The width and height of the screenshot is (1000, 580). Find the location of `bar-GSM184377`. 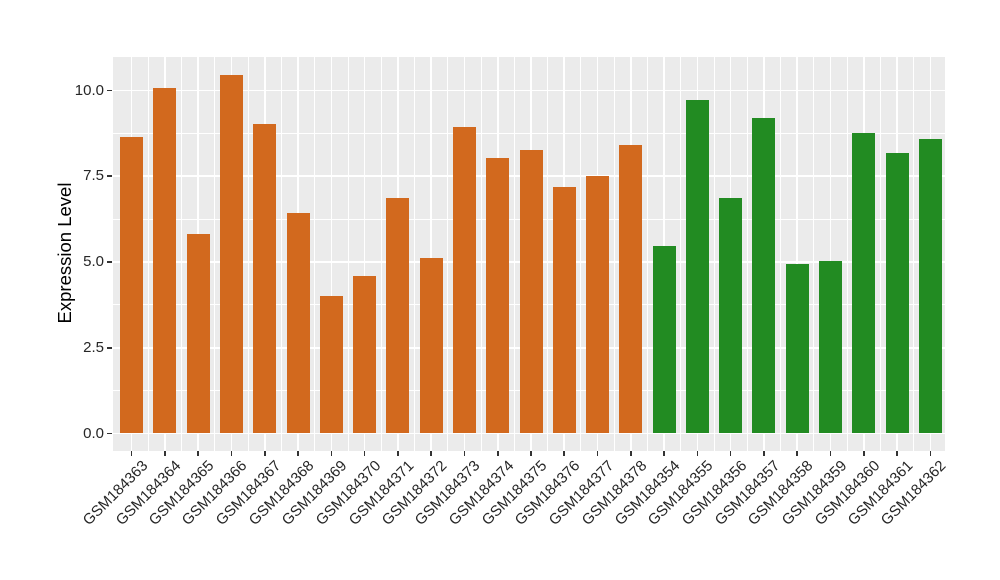

bar-GSM184377 is located at coordinates (598, 304).